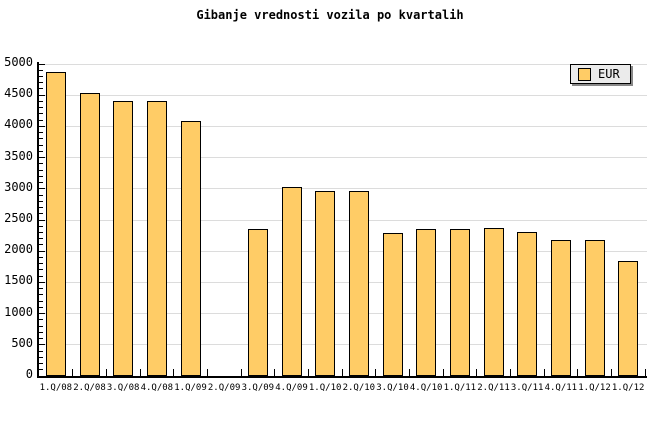 This screenshot has width=660, height=440. Describe the element at coordinates (426, 302) in the screenshot. I see `bar-4.Q/10` at that location.